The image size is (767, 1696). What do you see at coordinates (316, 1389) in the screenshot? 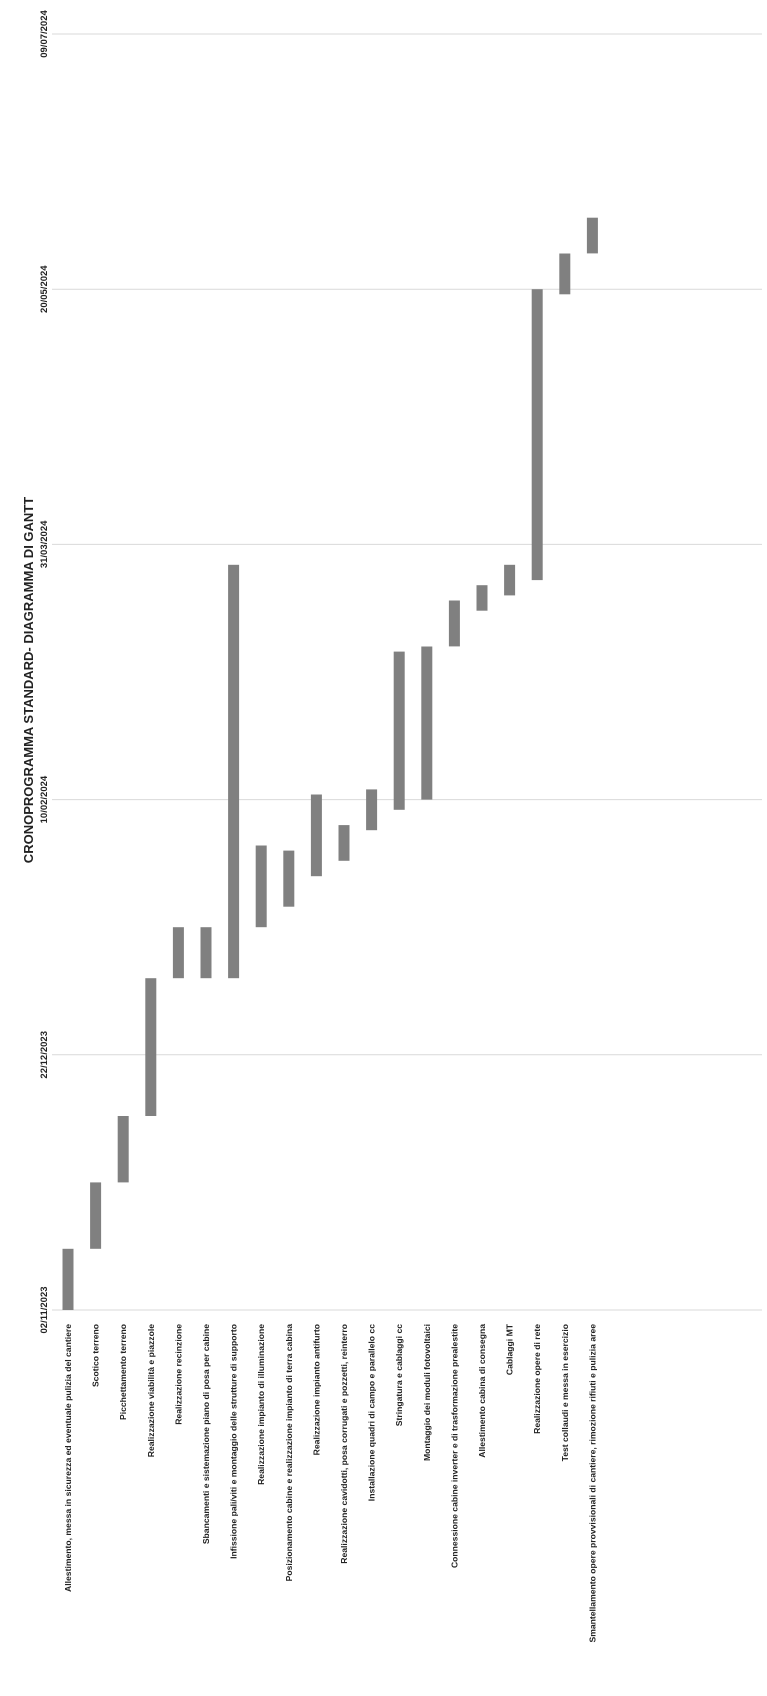
I see `task-label: Realizzazione impianto antifurto` at bounding box center [316, 1389].